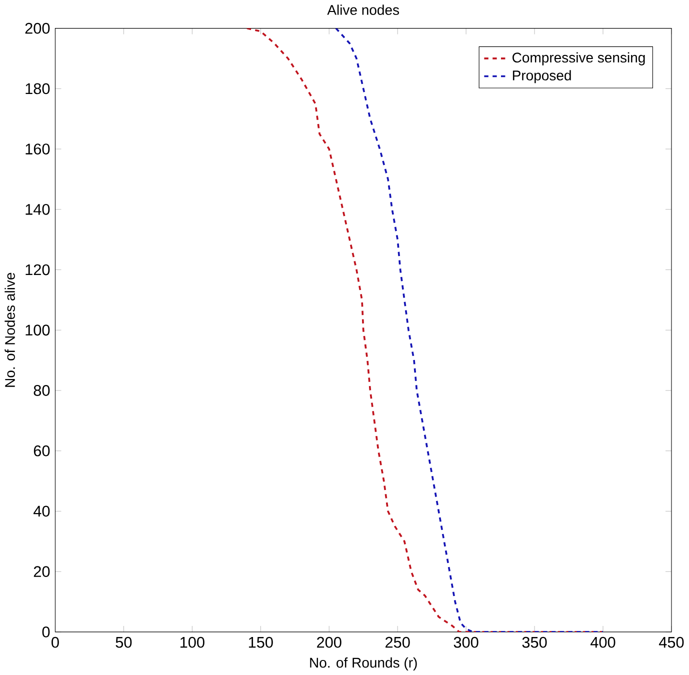  Describe the element at coordinates (38, 88) in the screenshot. I see `y-tick-label: 180` at that location.